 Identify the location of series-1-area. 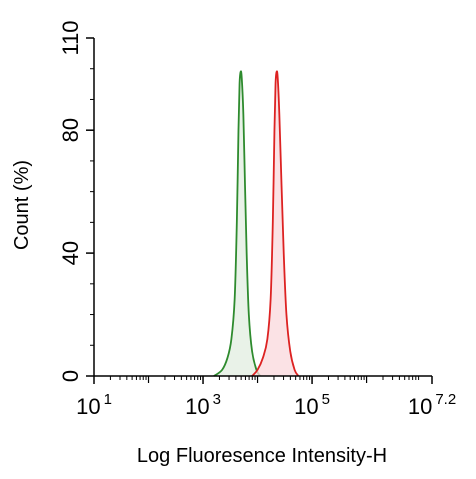
(275, 223).